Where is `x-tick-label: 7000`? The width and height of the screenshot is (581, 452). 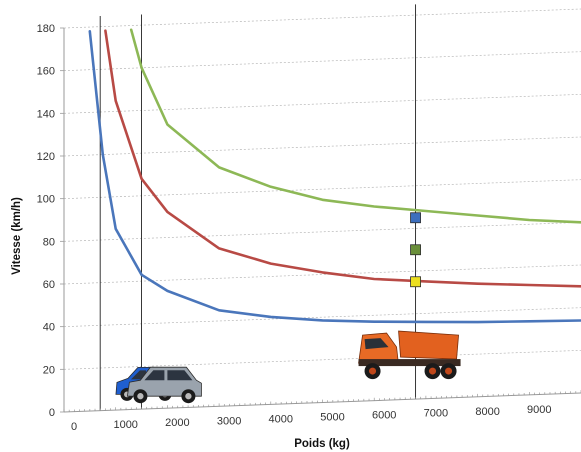 x-tick-label: 7000 is located at coordinates (436, 414).